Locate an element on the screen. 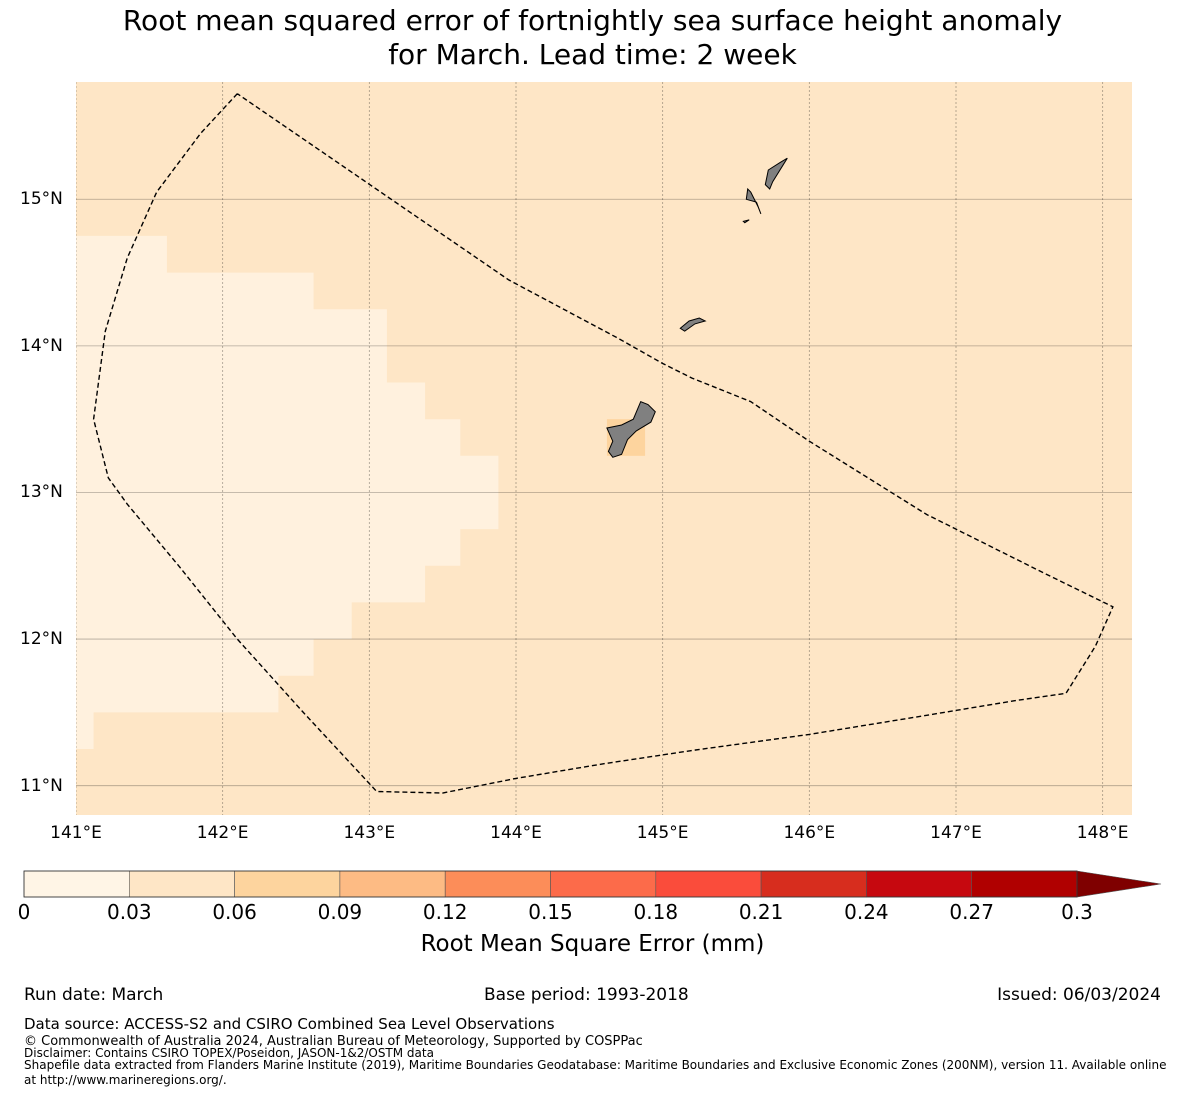 The width and height of the screenshot is (1185, 1095). colorbar-frame is located at coordinates (550, 884).